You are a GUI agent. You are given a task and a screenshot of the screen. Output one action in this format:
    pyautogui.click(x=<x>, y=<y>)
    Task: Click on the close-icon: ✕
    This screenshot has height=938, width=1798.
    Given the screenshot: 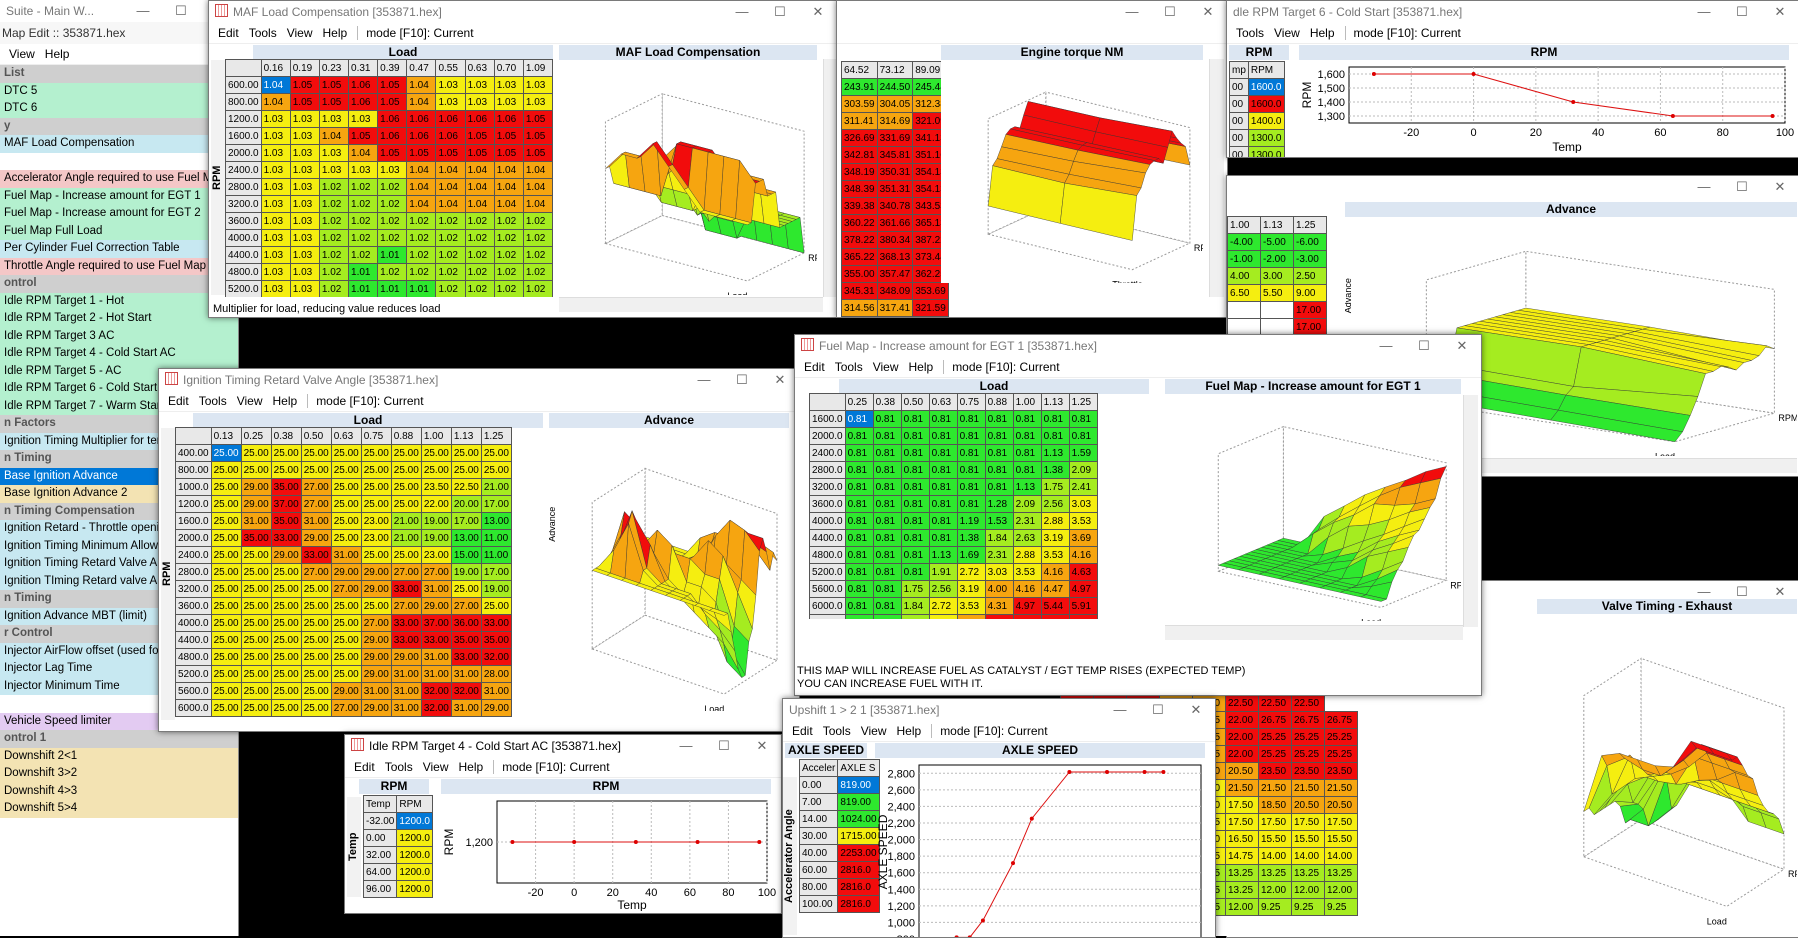 What is the action you would take?
    pyautogui.click(x=1780, y=591)
    